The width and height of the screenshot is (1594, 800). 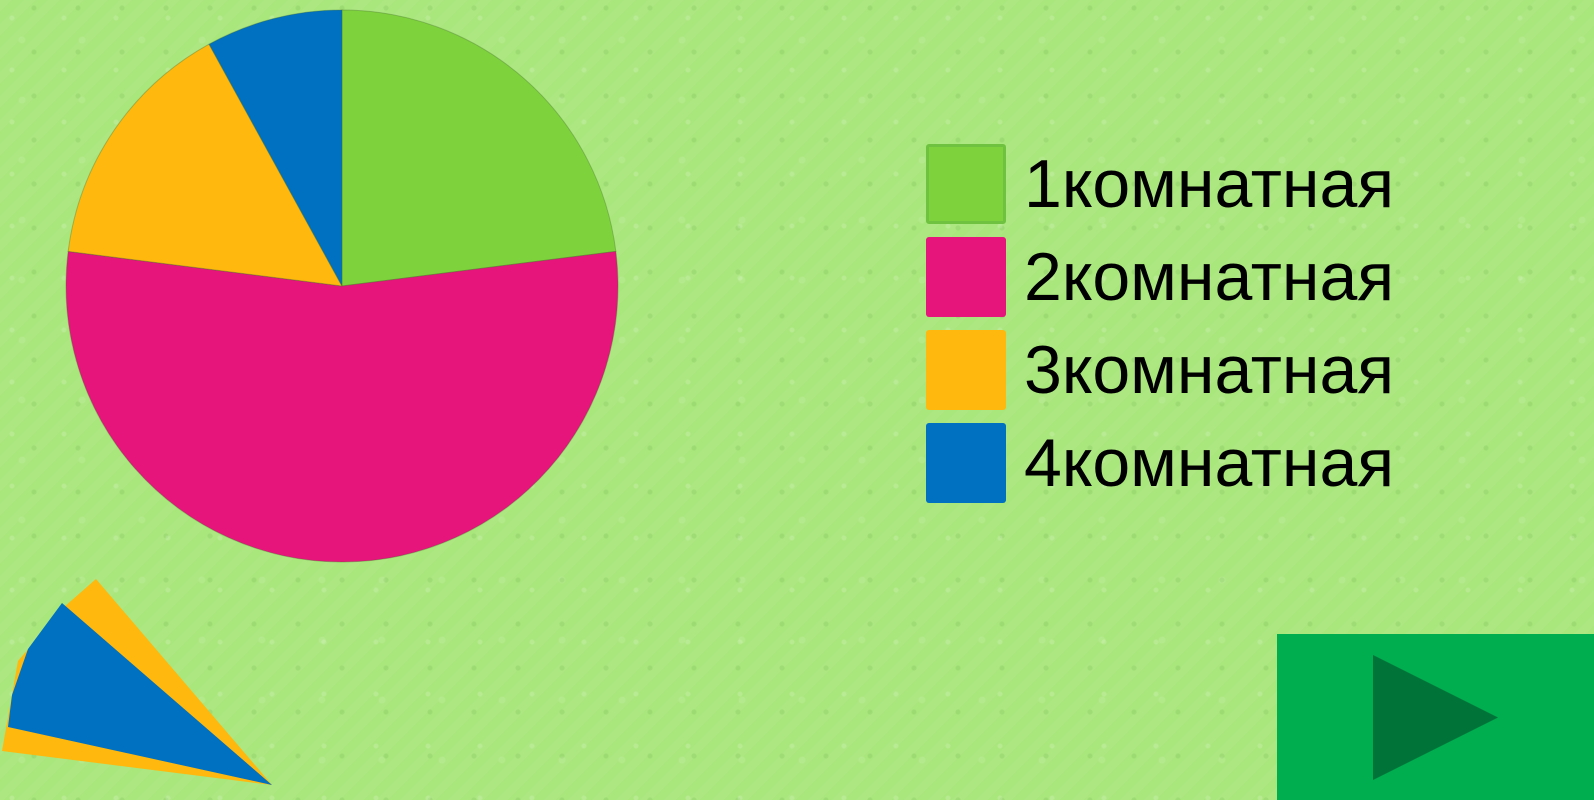 I want to click on pie-slice-4room, so click(x=275, y=148).